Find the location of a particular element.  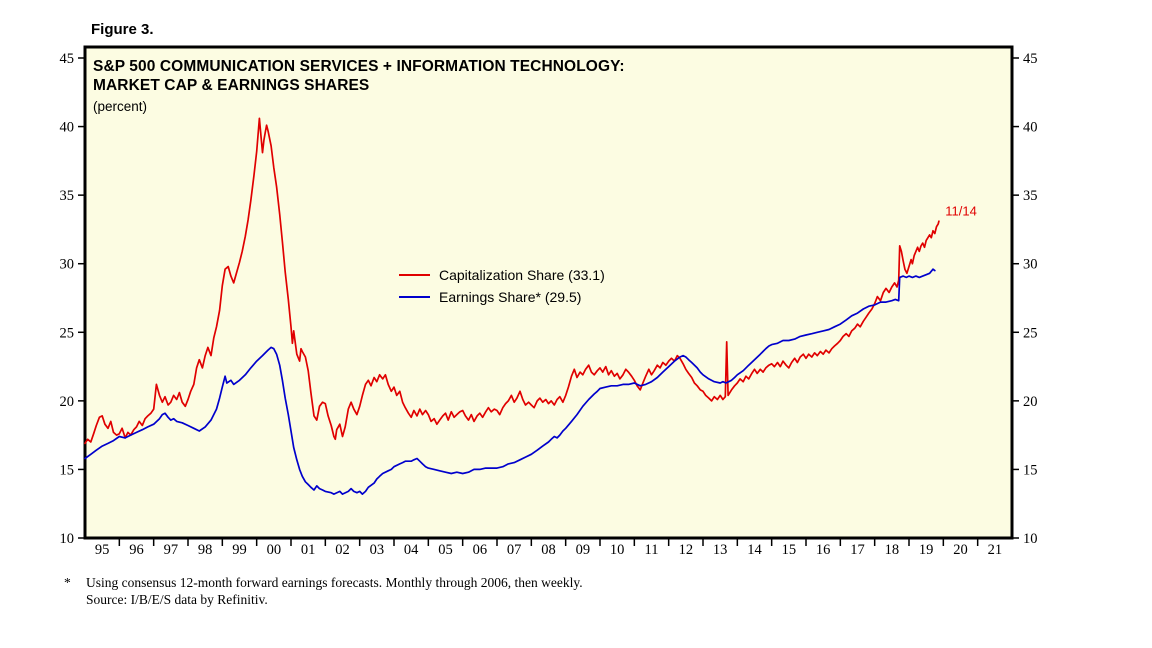

legend-item-earnings-share: Earnings Share* (29.5) is located at coordinates (502, 297).